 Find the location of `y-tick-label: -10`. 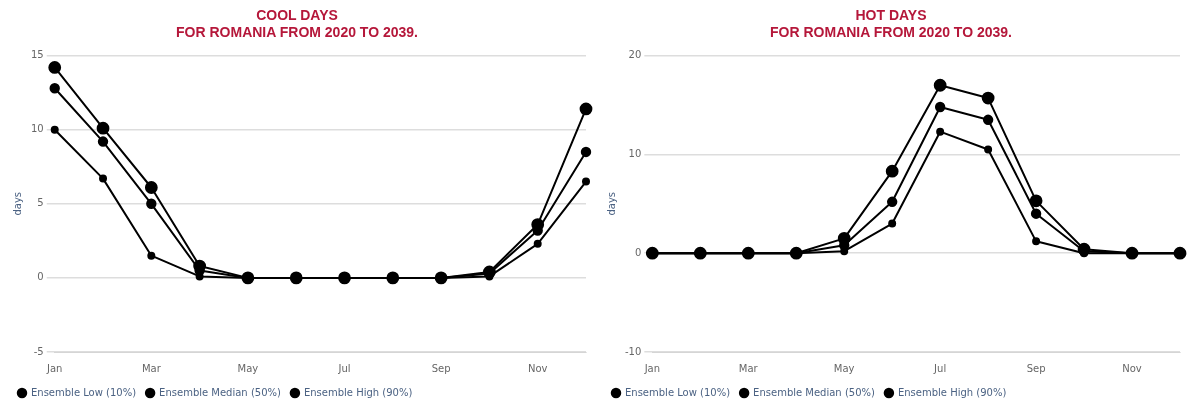

y-tick-label: -10 is located at coordinates (633, 351).